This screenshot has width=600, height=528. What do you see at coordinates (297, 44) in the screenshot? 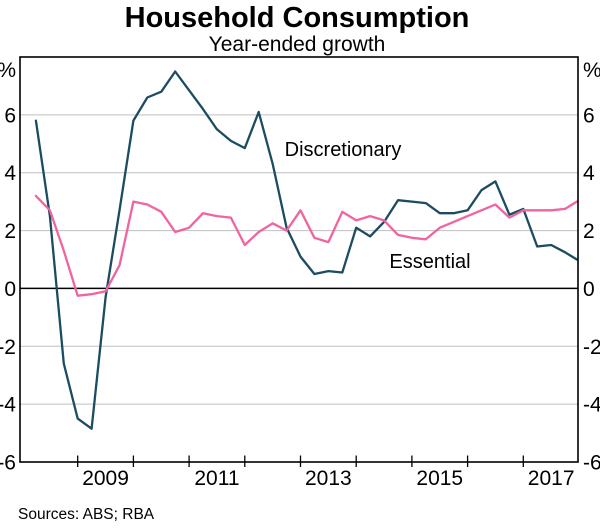
I see `chart-subtitle: Year-ended growth` at bounding box center [297, 44].